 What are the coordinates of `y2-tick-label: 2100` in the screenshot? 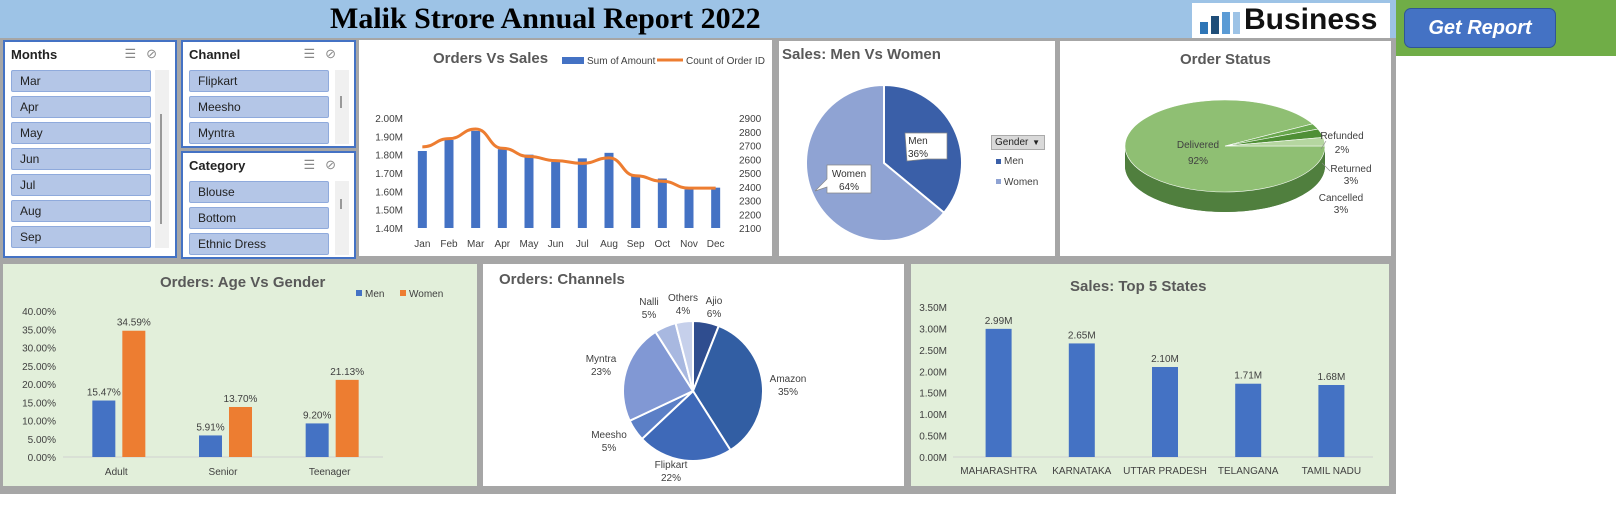 It's located at (750, 229).